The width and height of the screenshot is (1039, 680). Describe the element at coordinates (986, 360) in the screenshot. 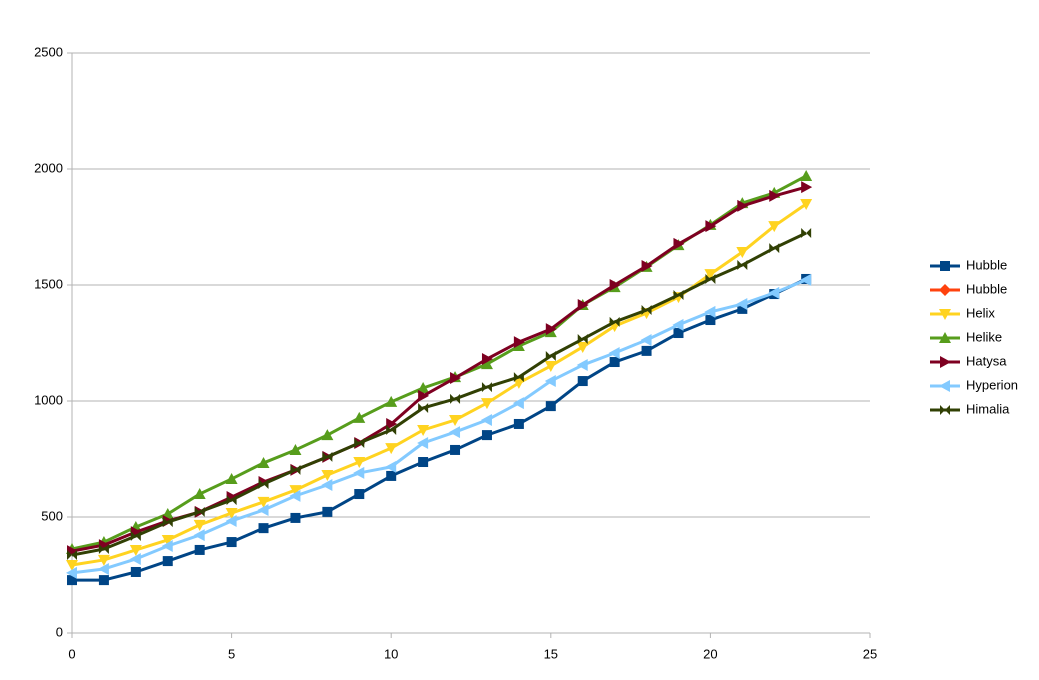

I see `legend-label: Hatysa` at that location.